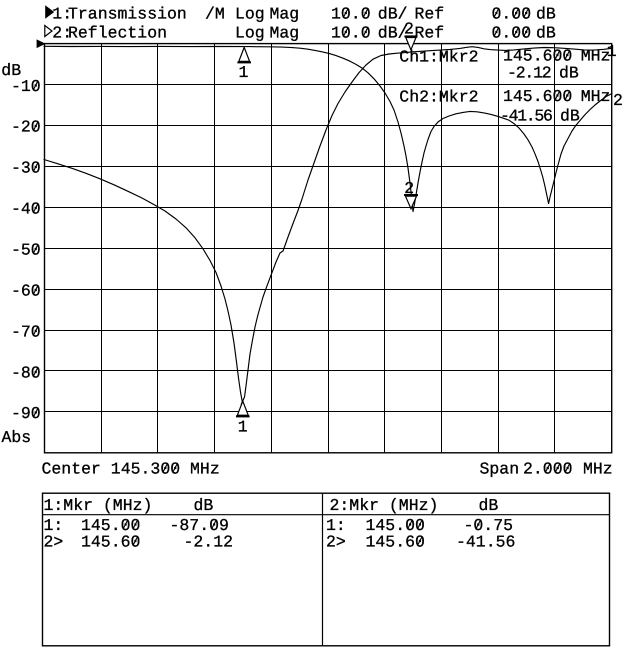 Image resolution: width=640 pixels, height=659 pixels. I want to click on svg-text: /M, so click(215, 14).